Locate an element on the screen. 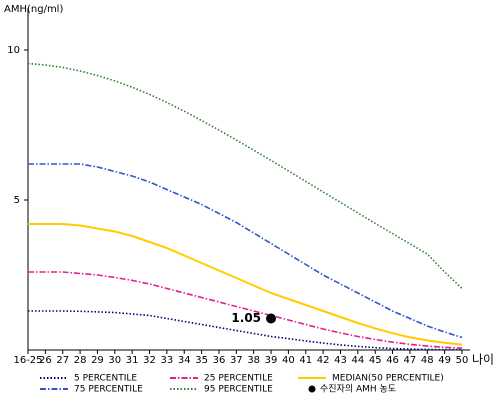  x-tick-label: 30 is located at coordinates (114, 360).